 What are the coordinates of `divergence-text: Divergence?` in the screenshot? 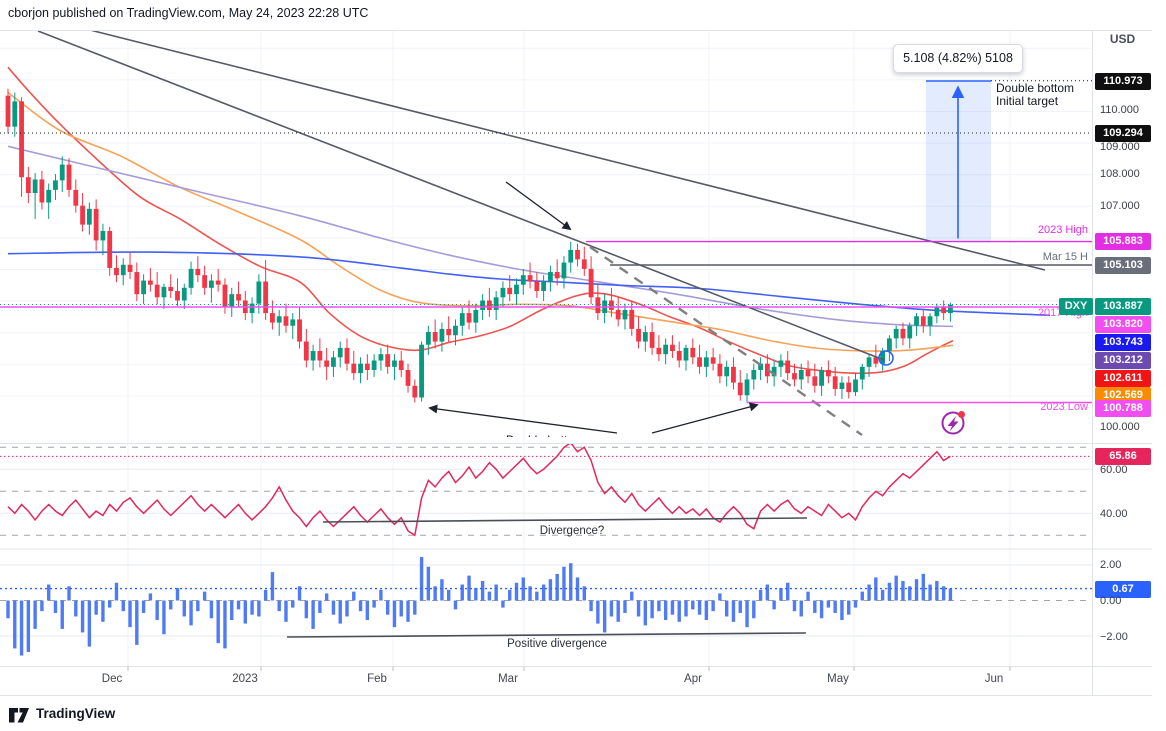 It's located at (572, 531).